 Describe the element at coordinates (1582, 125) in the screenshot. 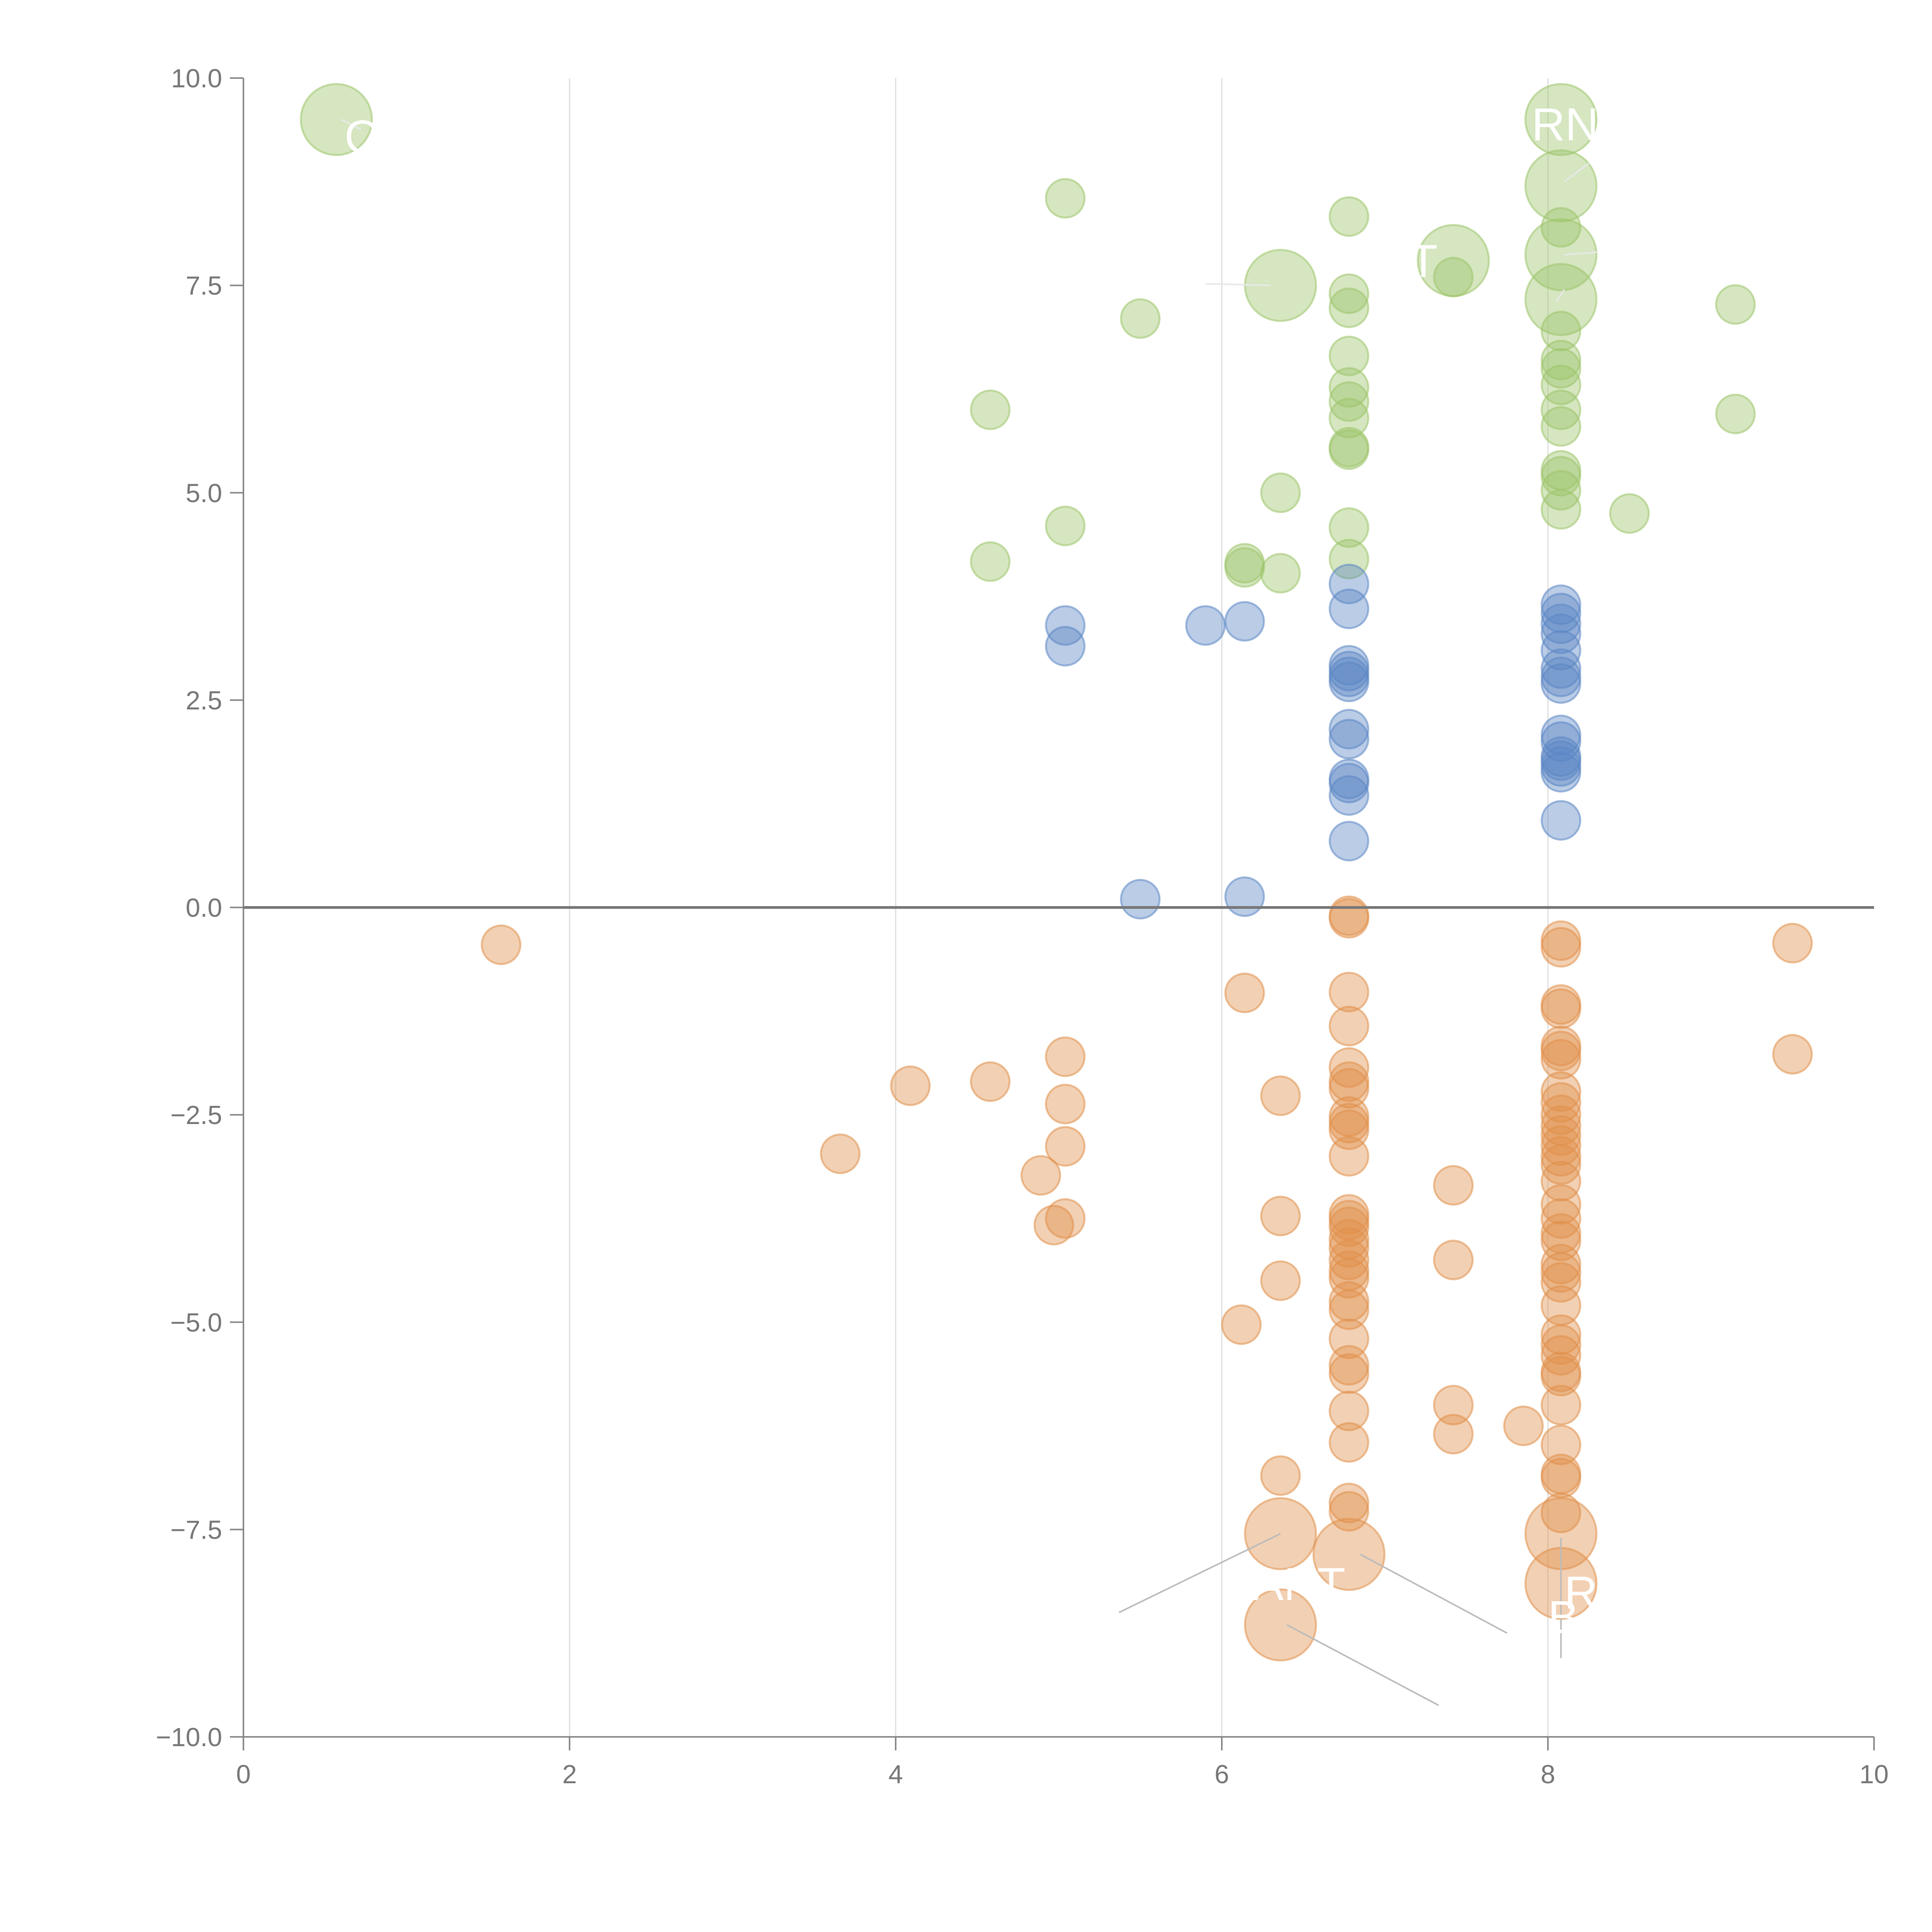

I see `annotation-label: RND` at that location.